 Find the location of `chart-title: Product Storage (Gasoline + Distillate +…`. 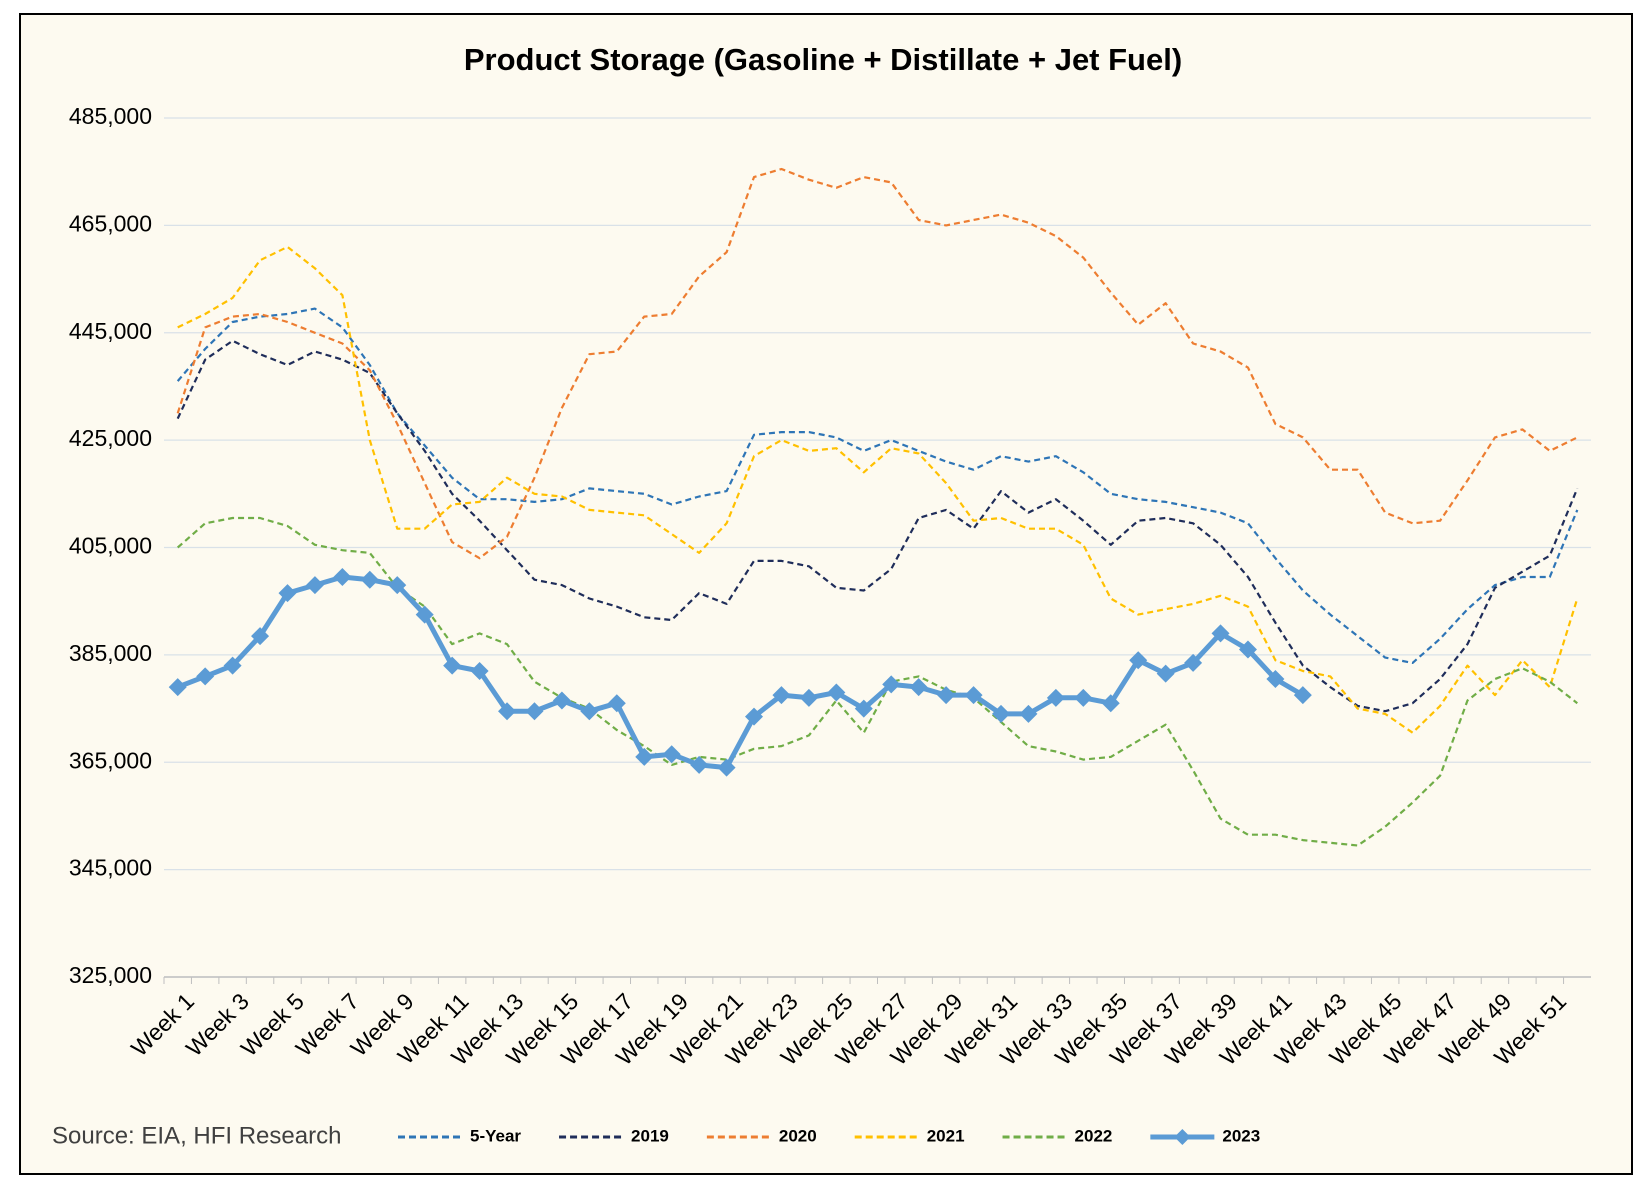

chart-title: Product Storage (Gasoline + Distillate +… is located at coordinates (823, 59).